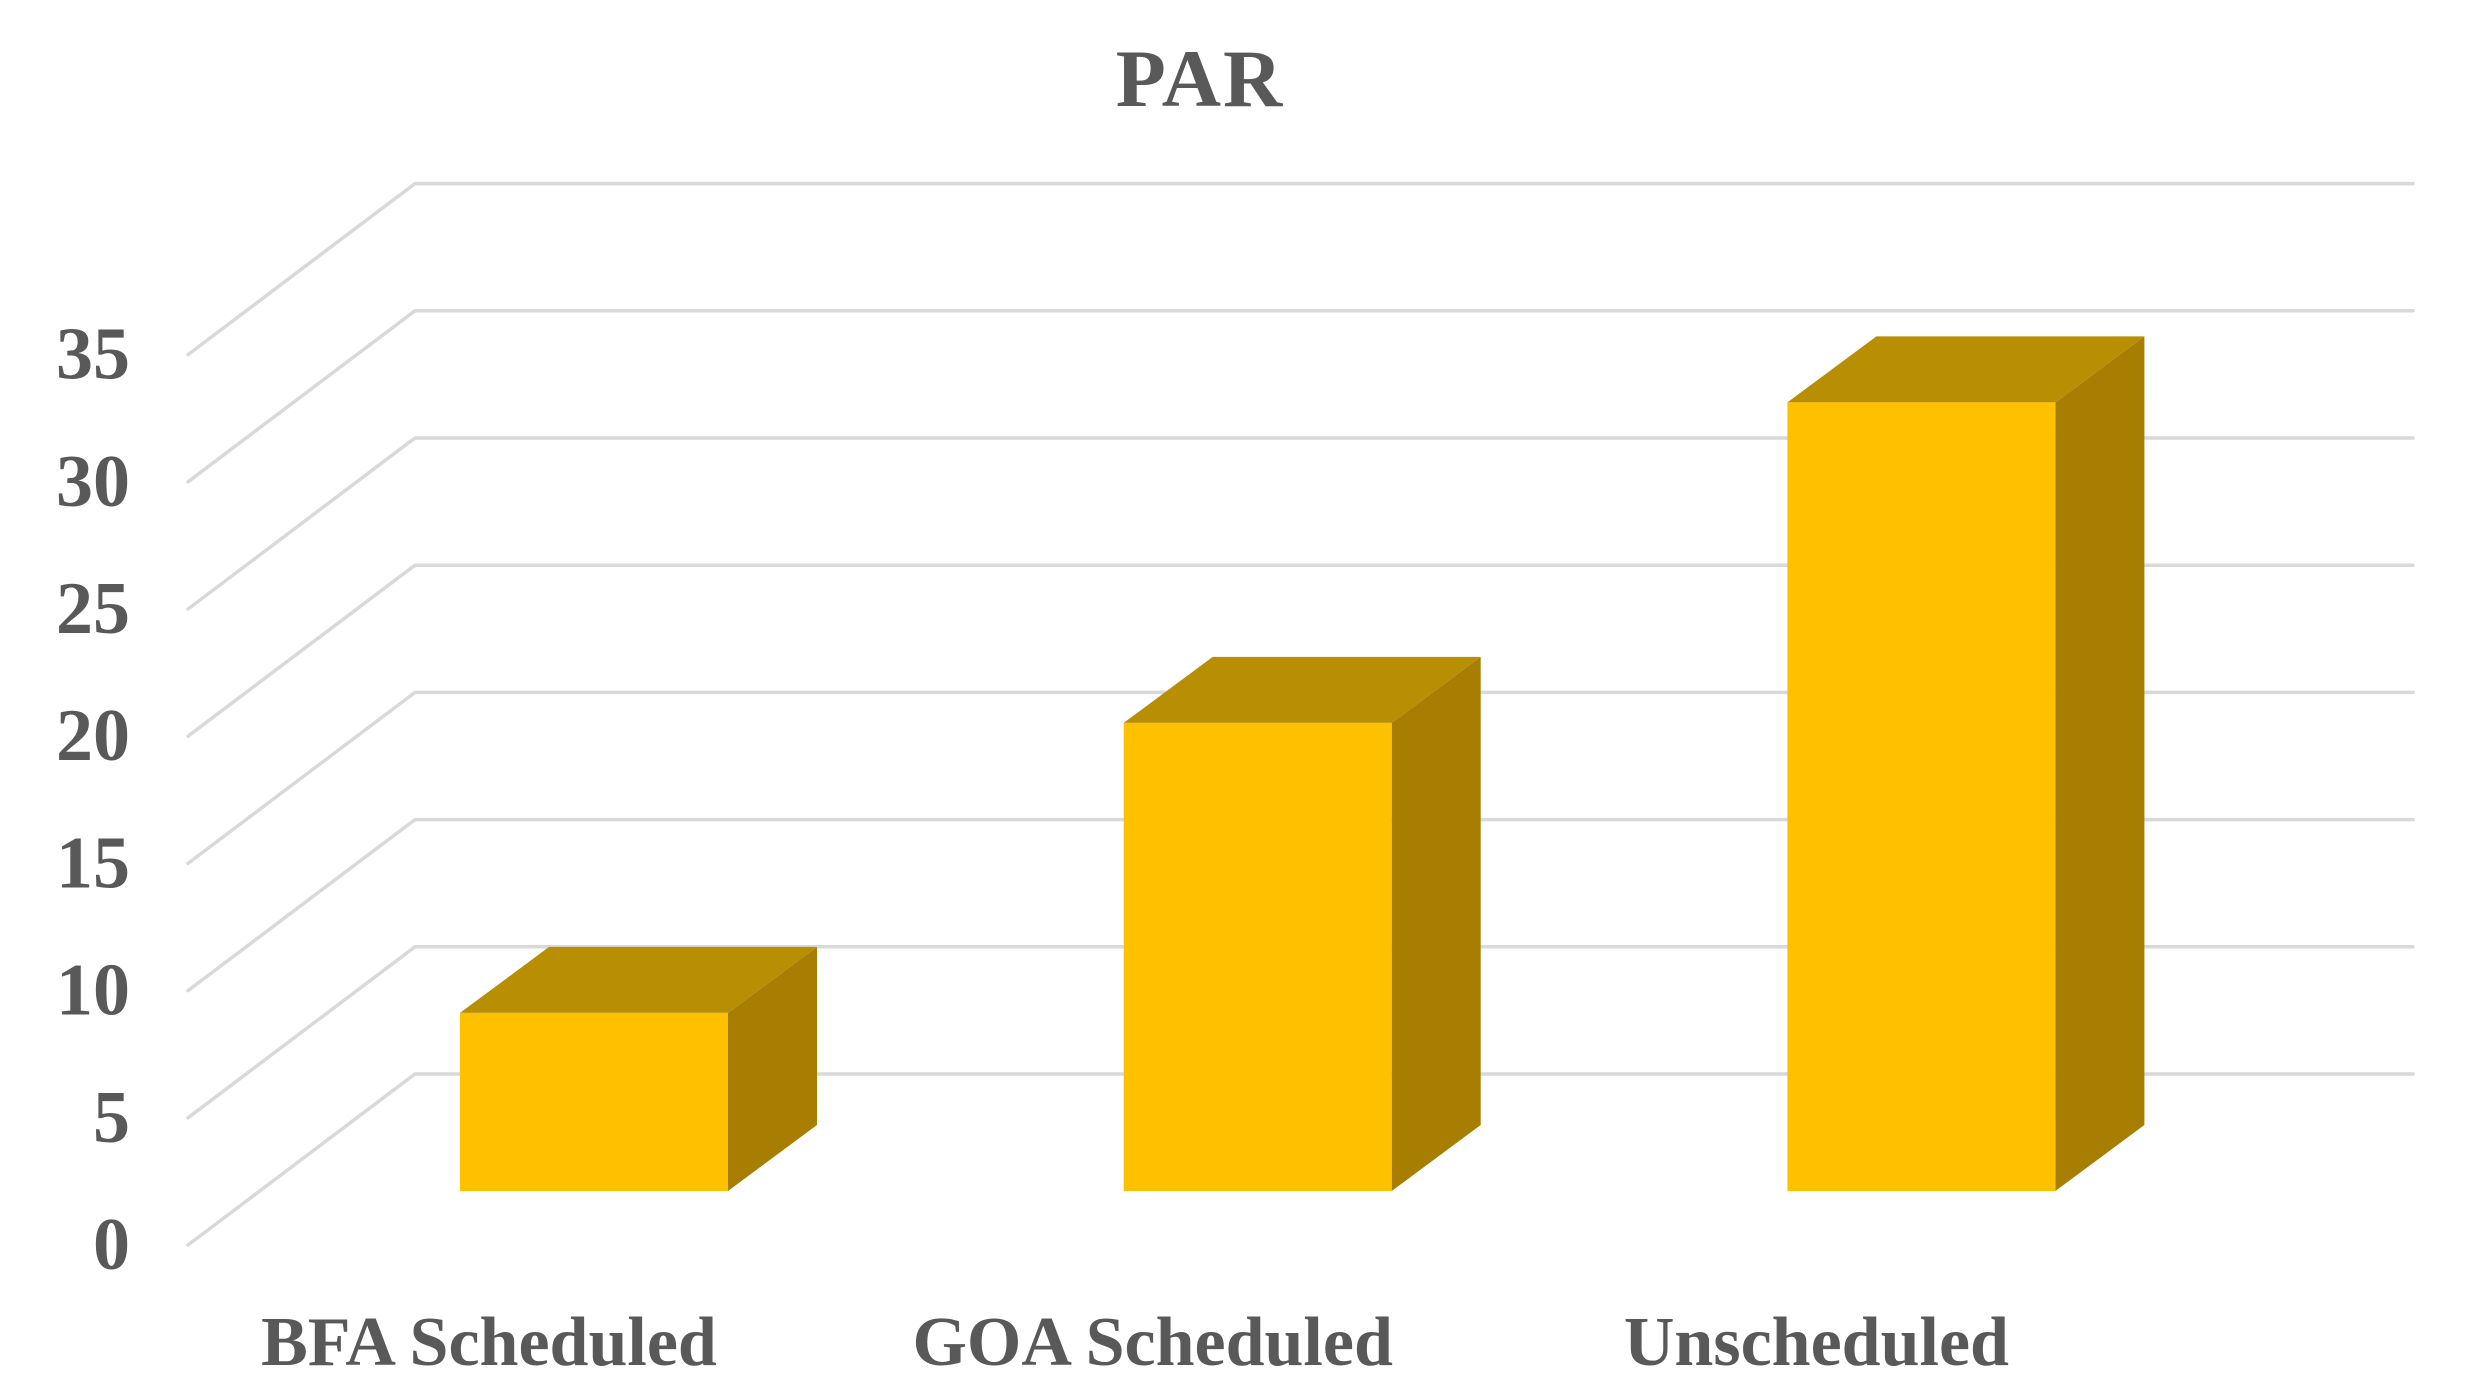 Image resolution: width=2466 pixels, height=1391 pixels. What do you see at coordinates (93, 736) in the screenshot?
I see `y-axis-tick-label: 20` at bounding box center [93, 736].